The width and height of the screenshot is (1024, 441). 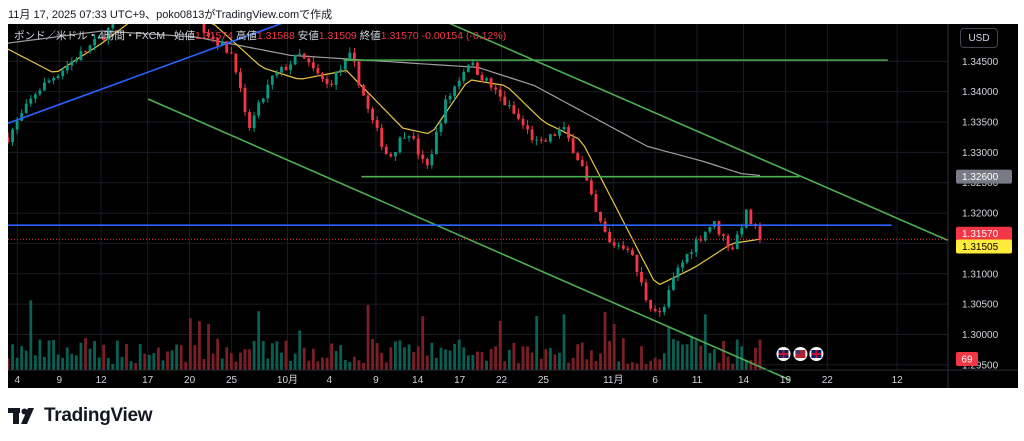 I want to click on tradingview-brand: TradingView, so click(x=98, y=415).